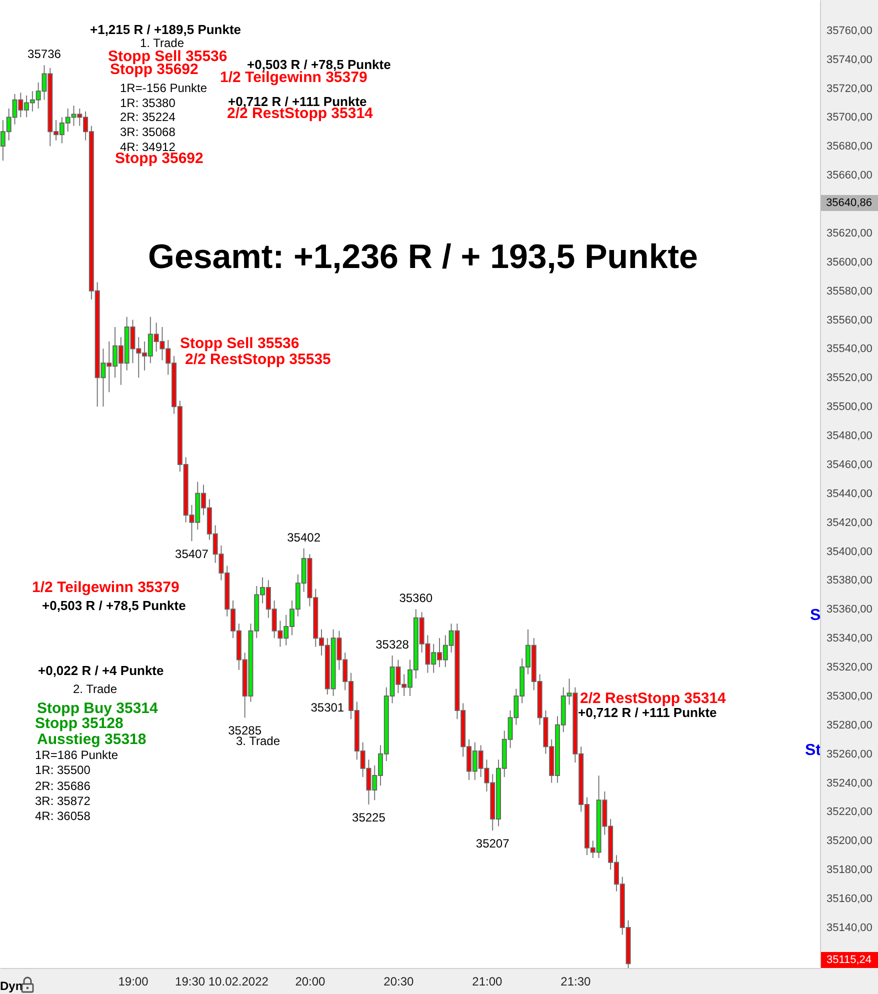 The image size is (878, 994). Describe the element at coordinates (148, 132) in the screenshot. I see `annotation: 3R: 35068` at that location.